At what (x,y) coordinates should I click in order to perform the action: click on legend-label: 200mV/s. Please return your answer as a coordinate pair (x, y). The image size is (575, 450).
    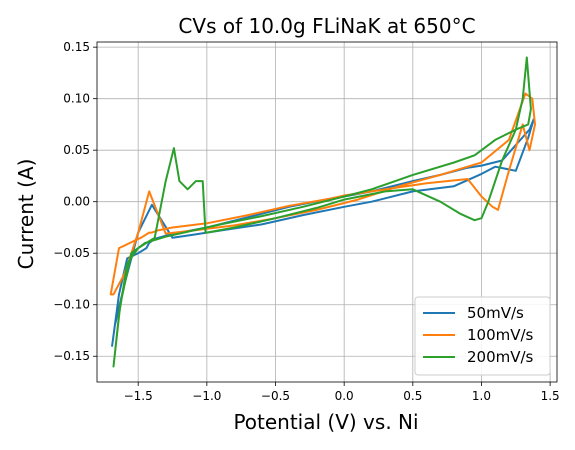
    Looking at the image, I should click on (500, 357).